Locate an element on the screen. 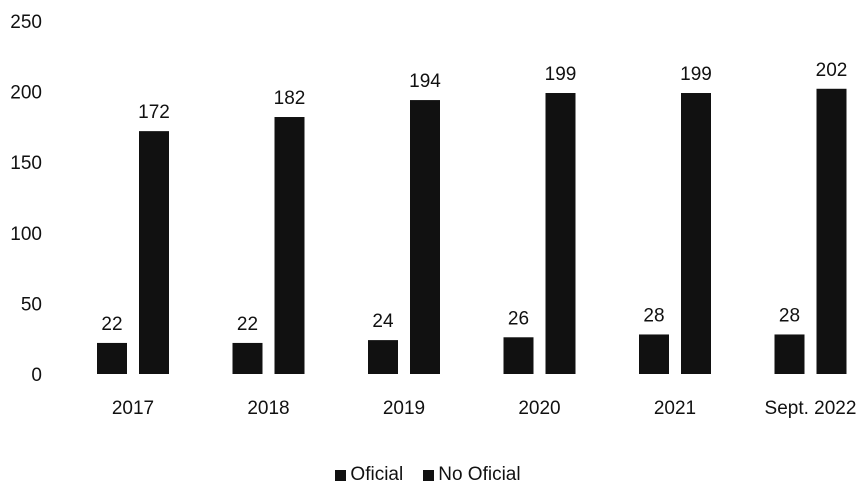 The width and height of the screenshot is (856, 491). legend-swatch-oficial is located at coordinates (341, 475).